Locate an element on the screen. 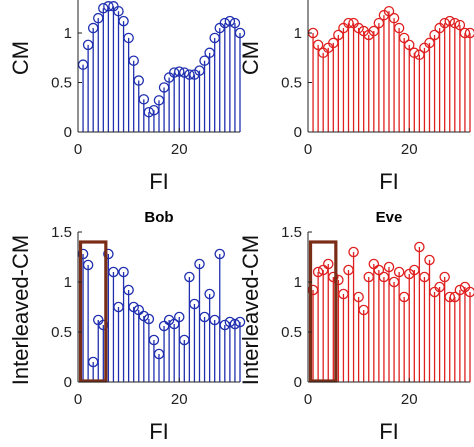  panel-title: Eve is located at coordinates (389, 217).